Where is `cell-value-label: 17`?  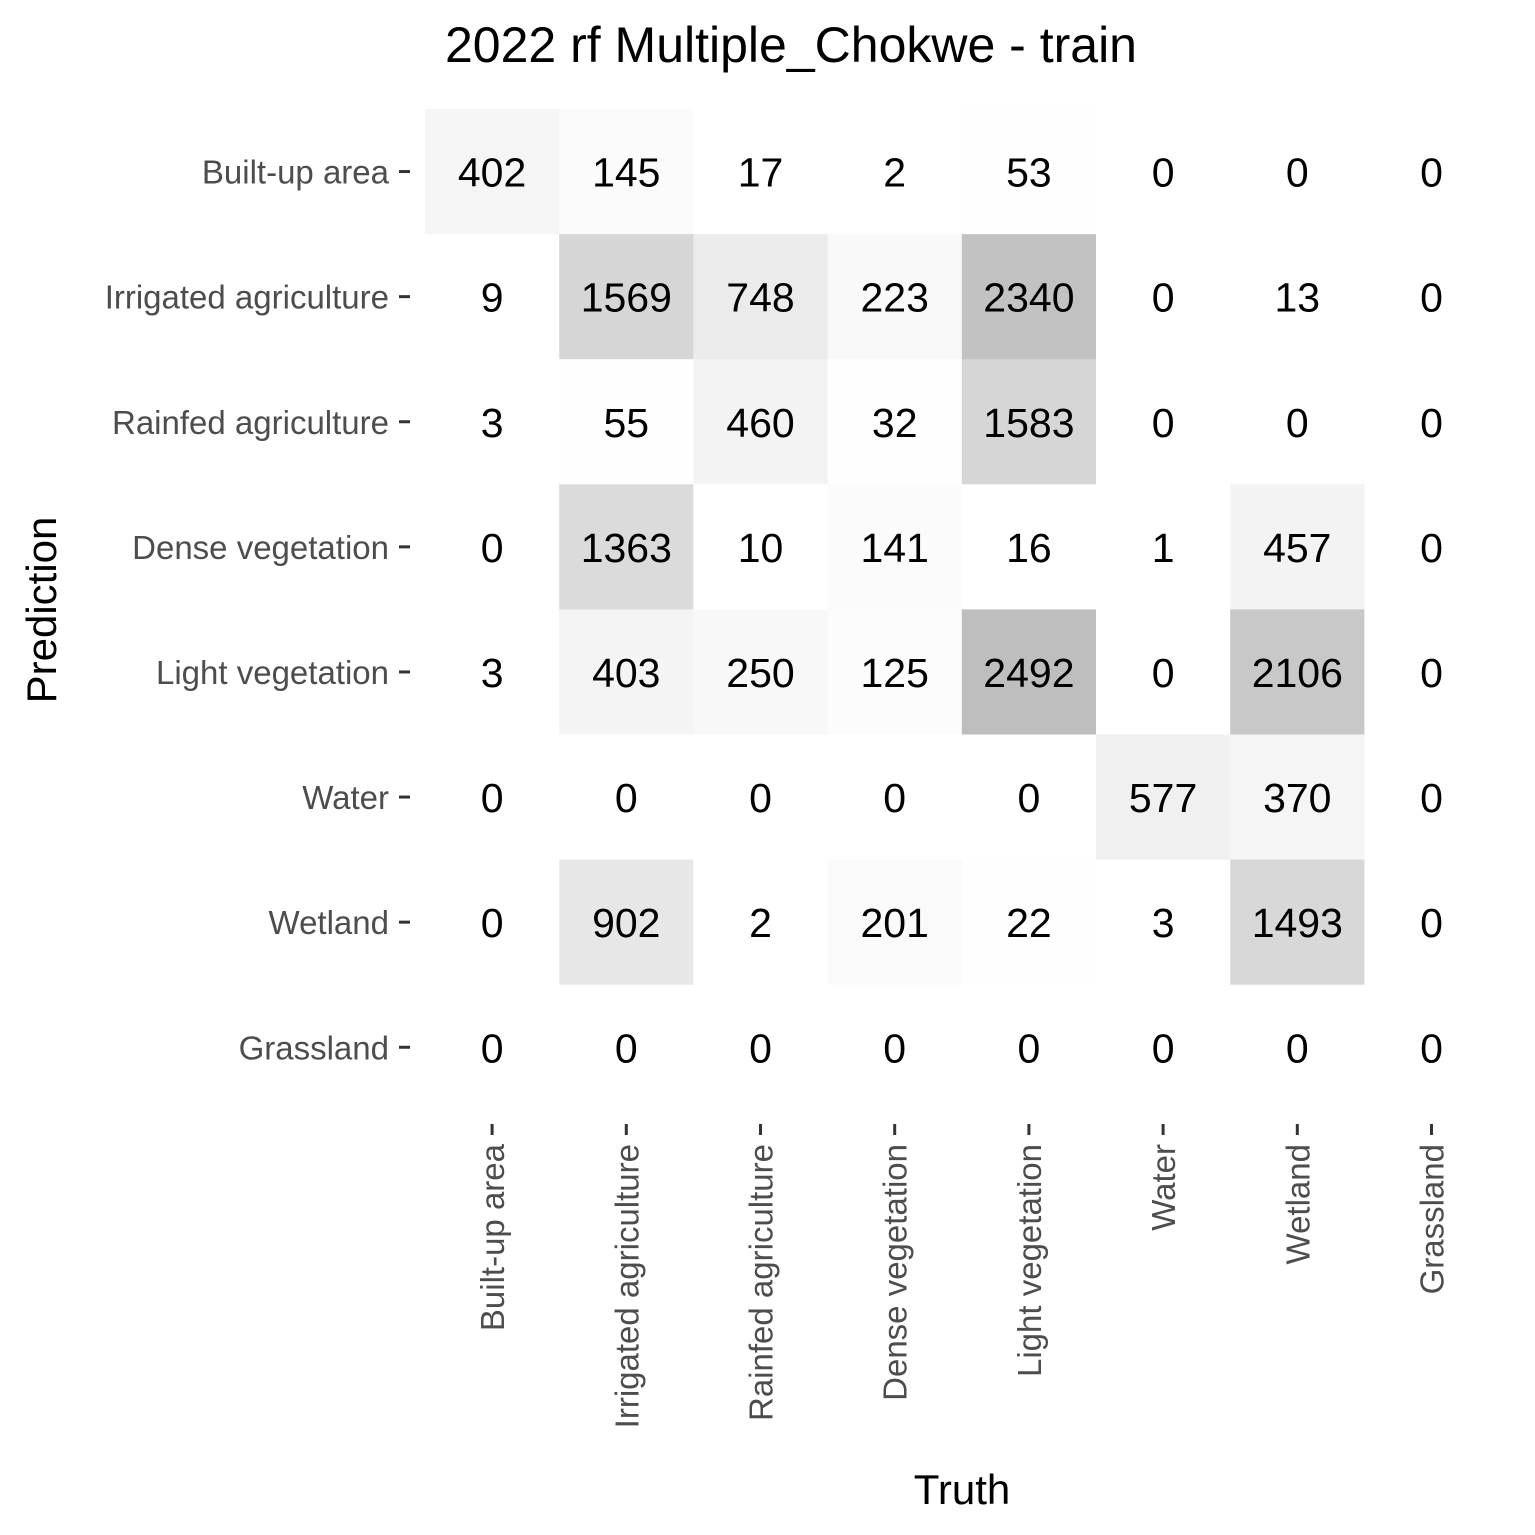 cell-value-label: 17 is located at coordinates (761, 173).